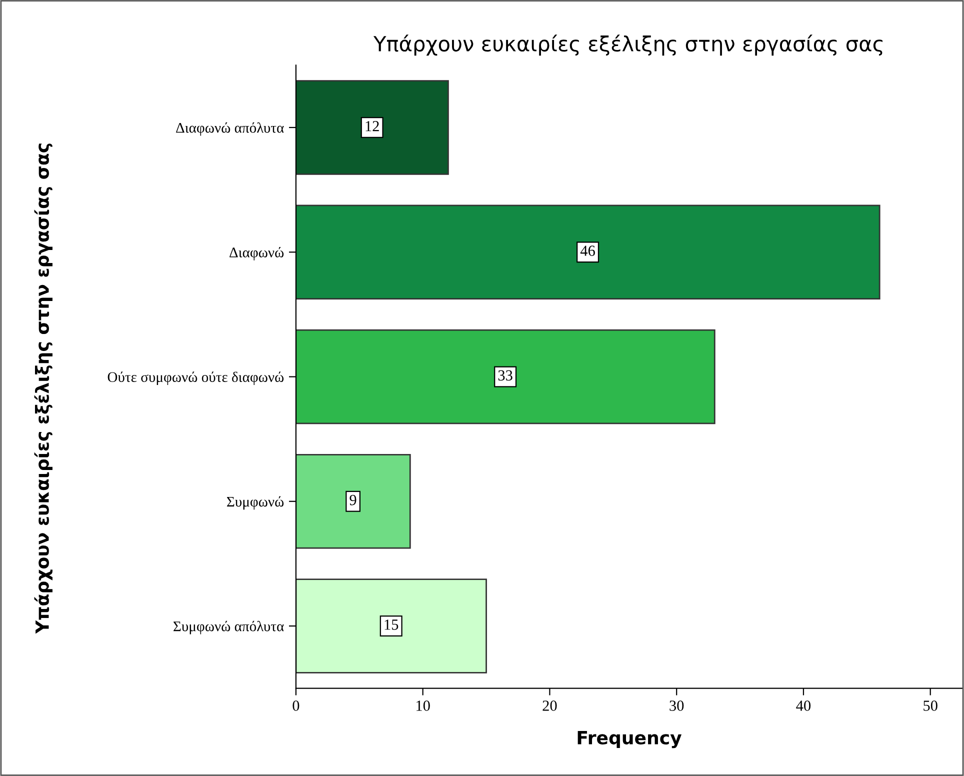 The image size is (964, 776). I want to click on y-tick-label: Διαφωνώ απόλυτα, so click(230, 129).